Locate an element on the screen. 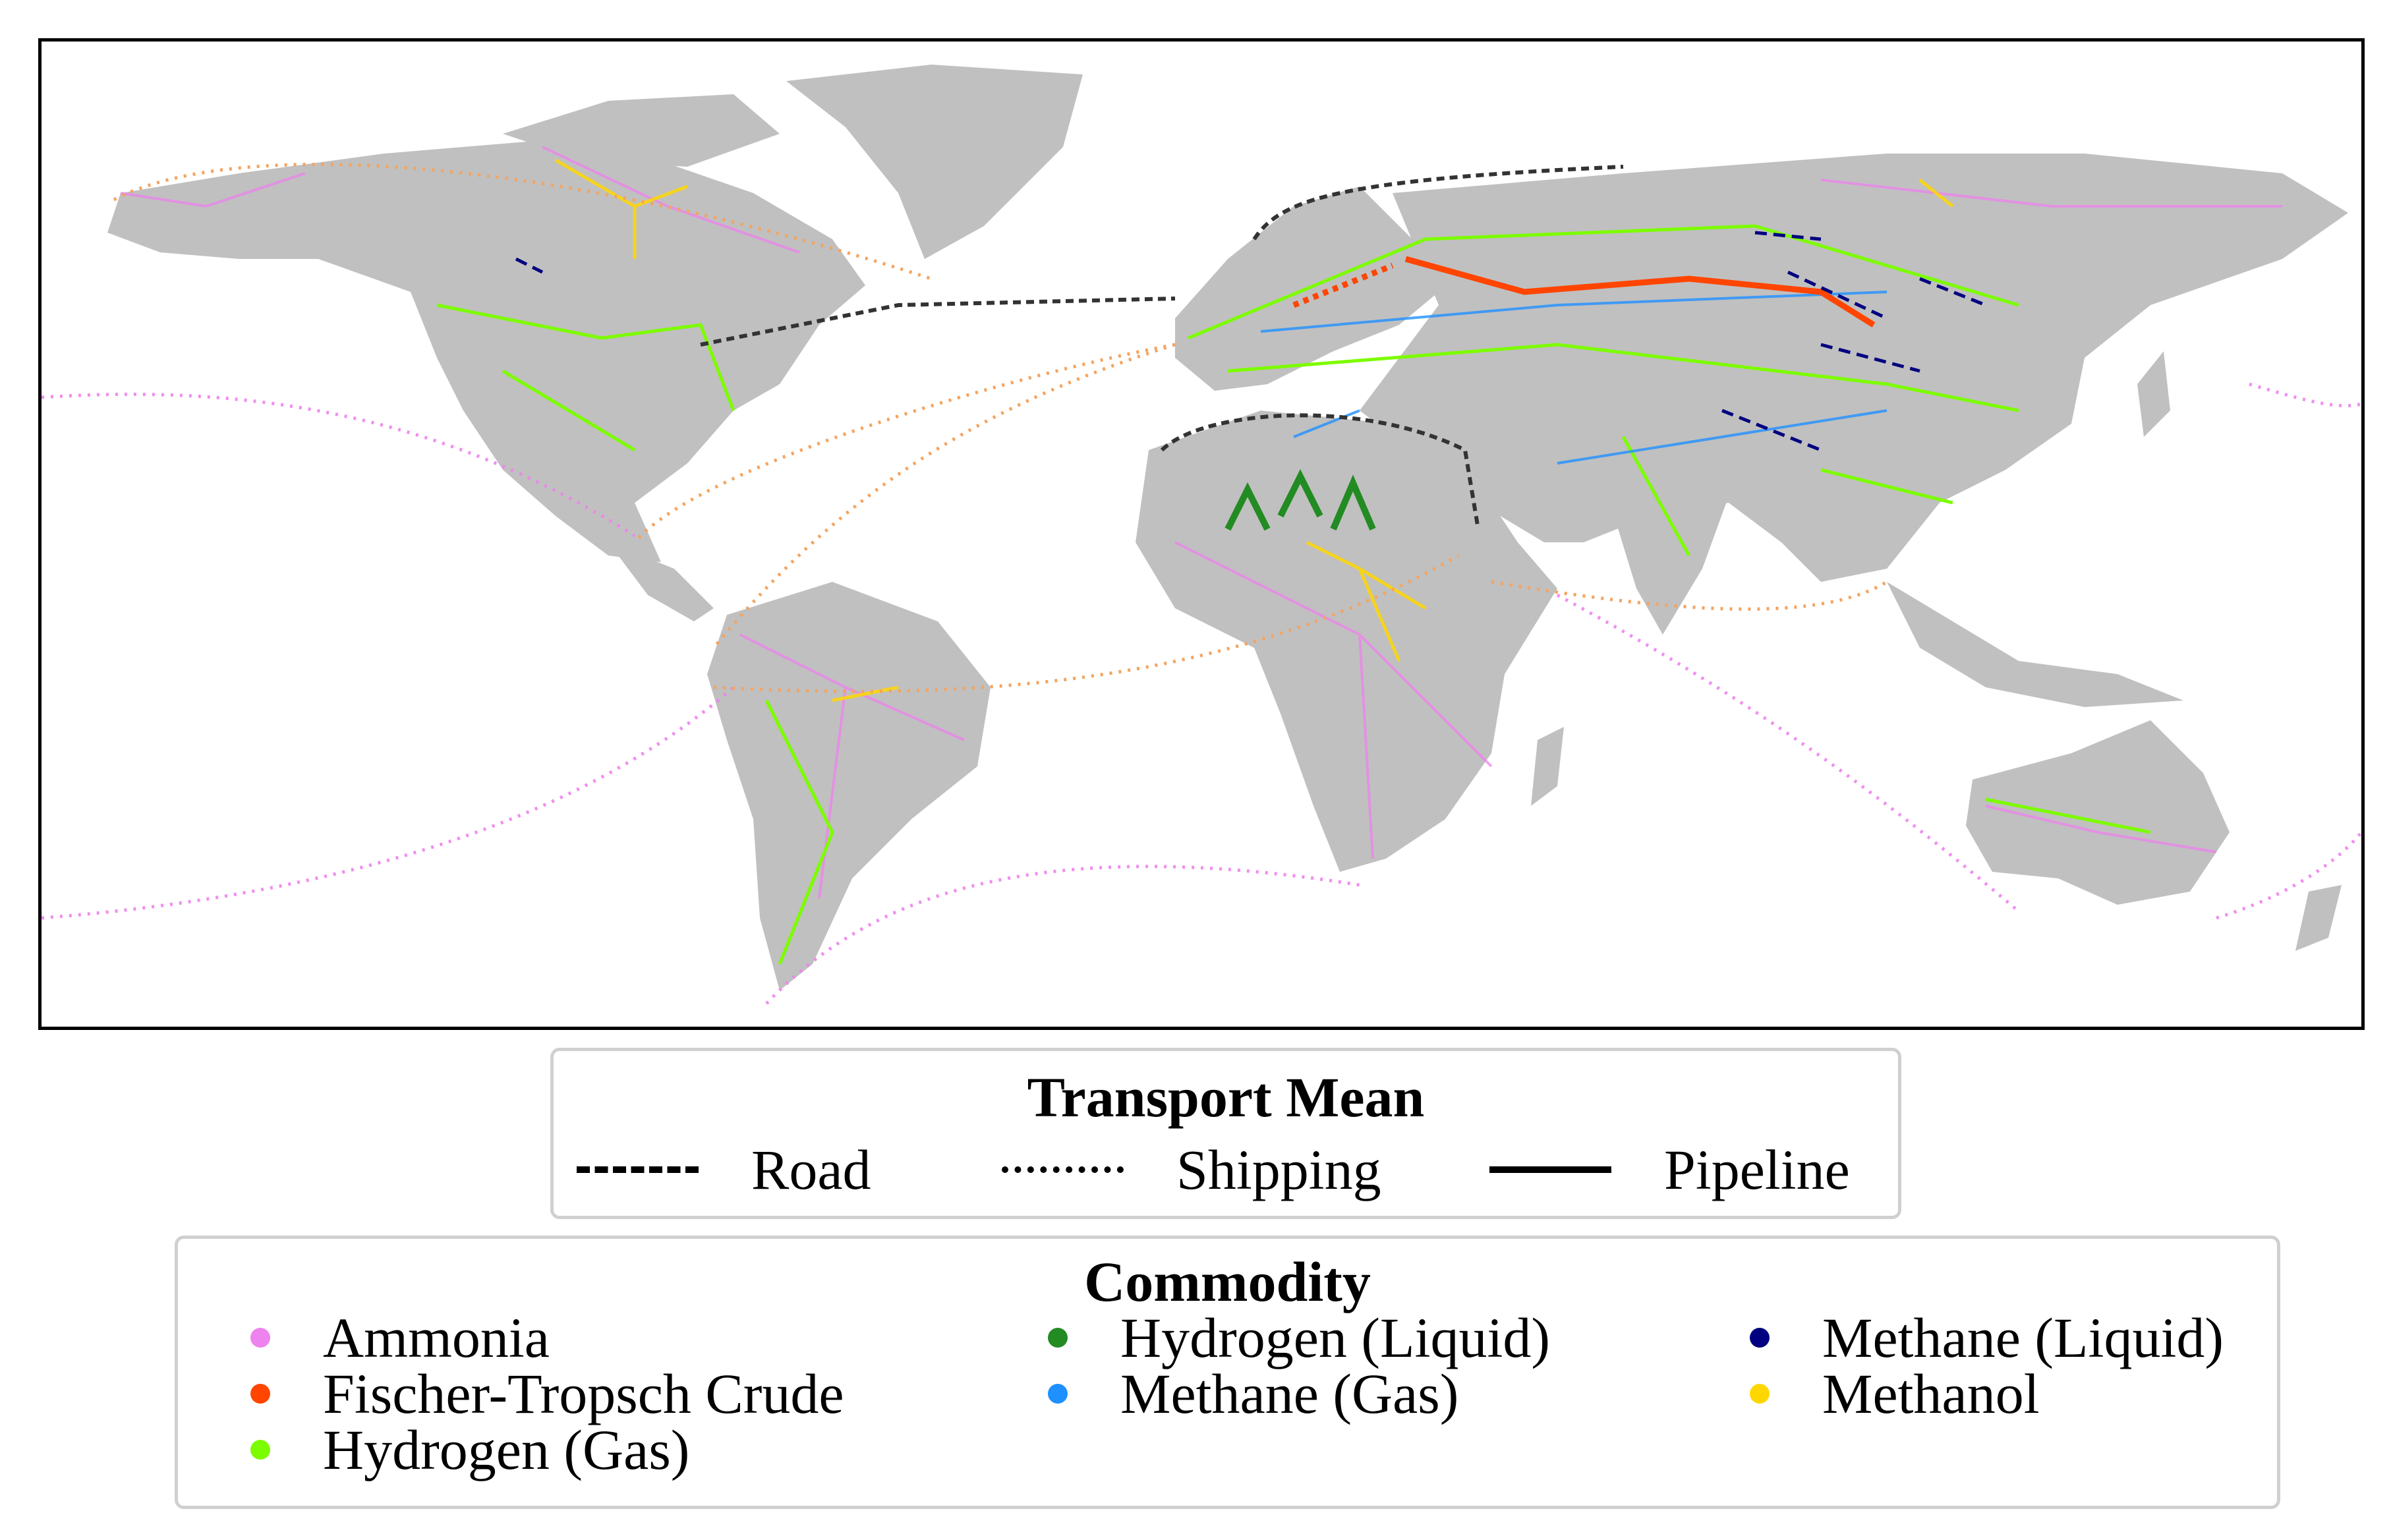 The image size is (2391, 1540). australia is located at coordinates (2098, 813).